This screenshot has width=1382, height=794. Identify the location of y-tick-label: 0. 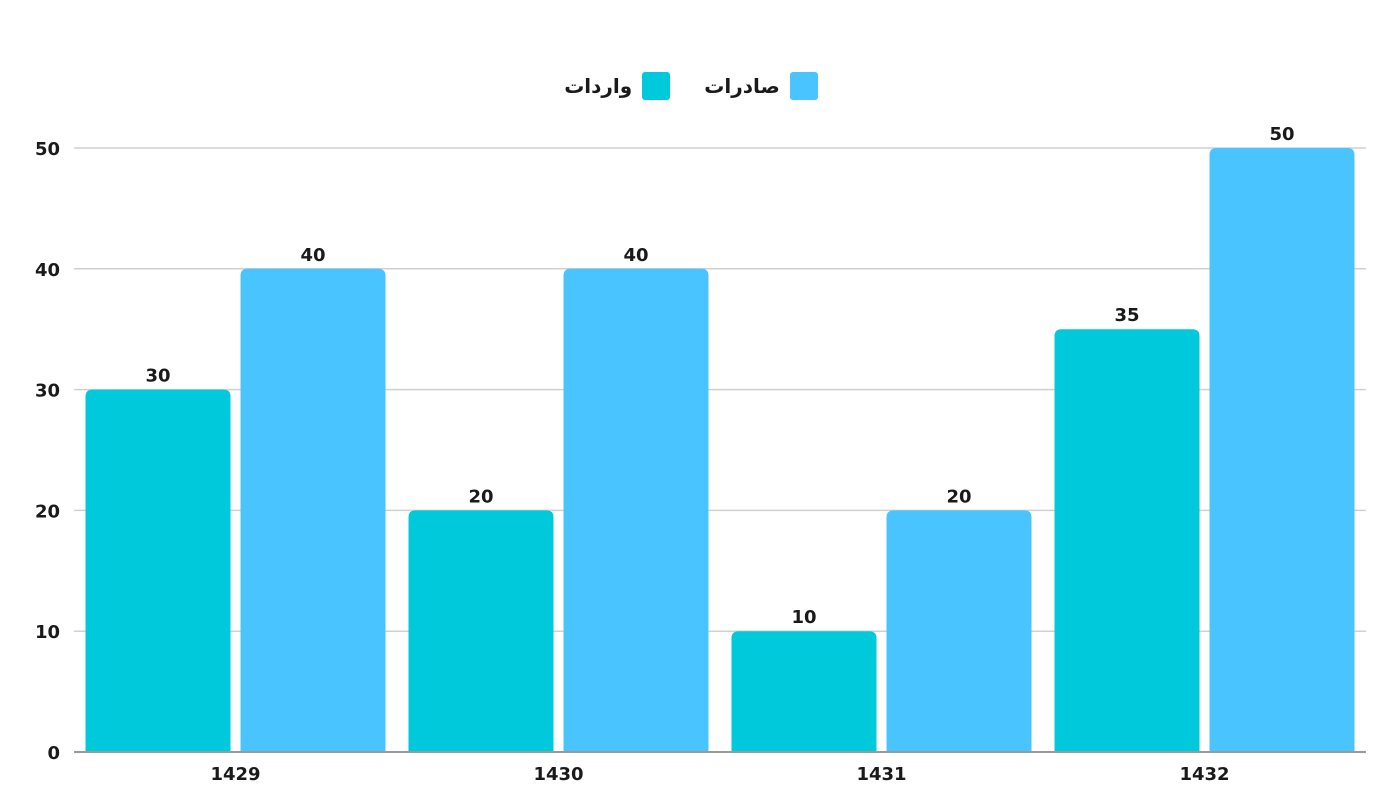
(53, 753).